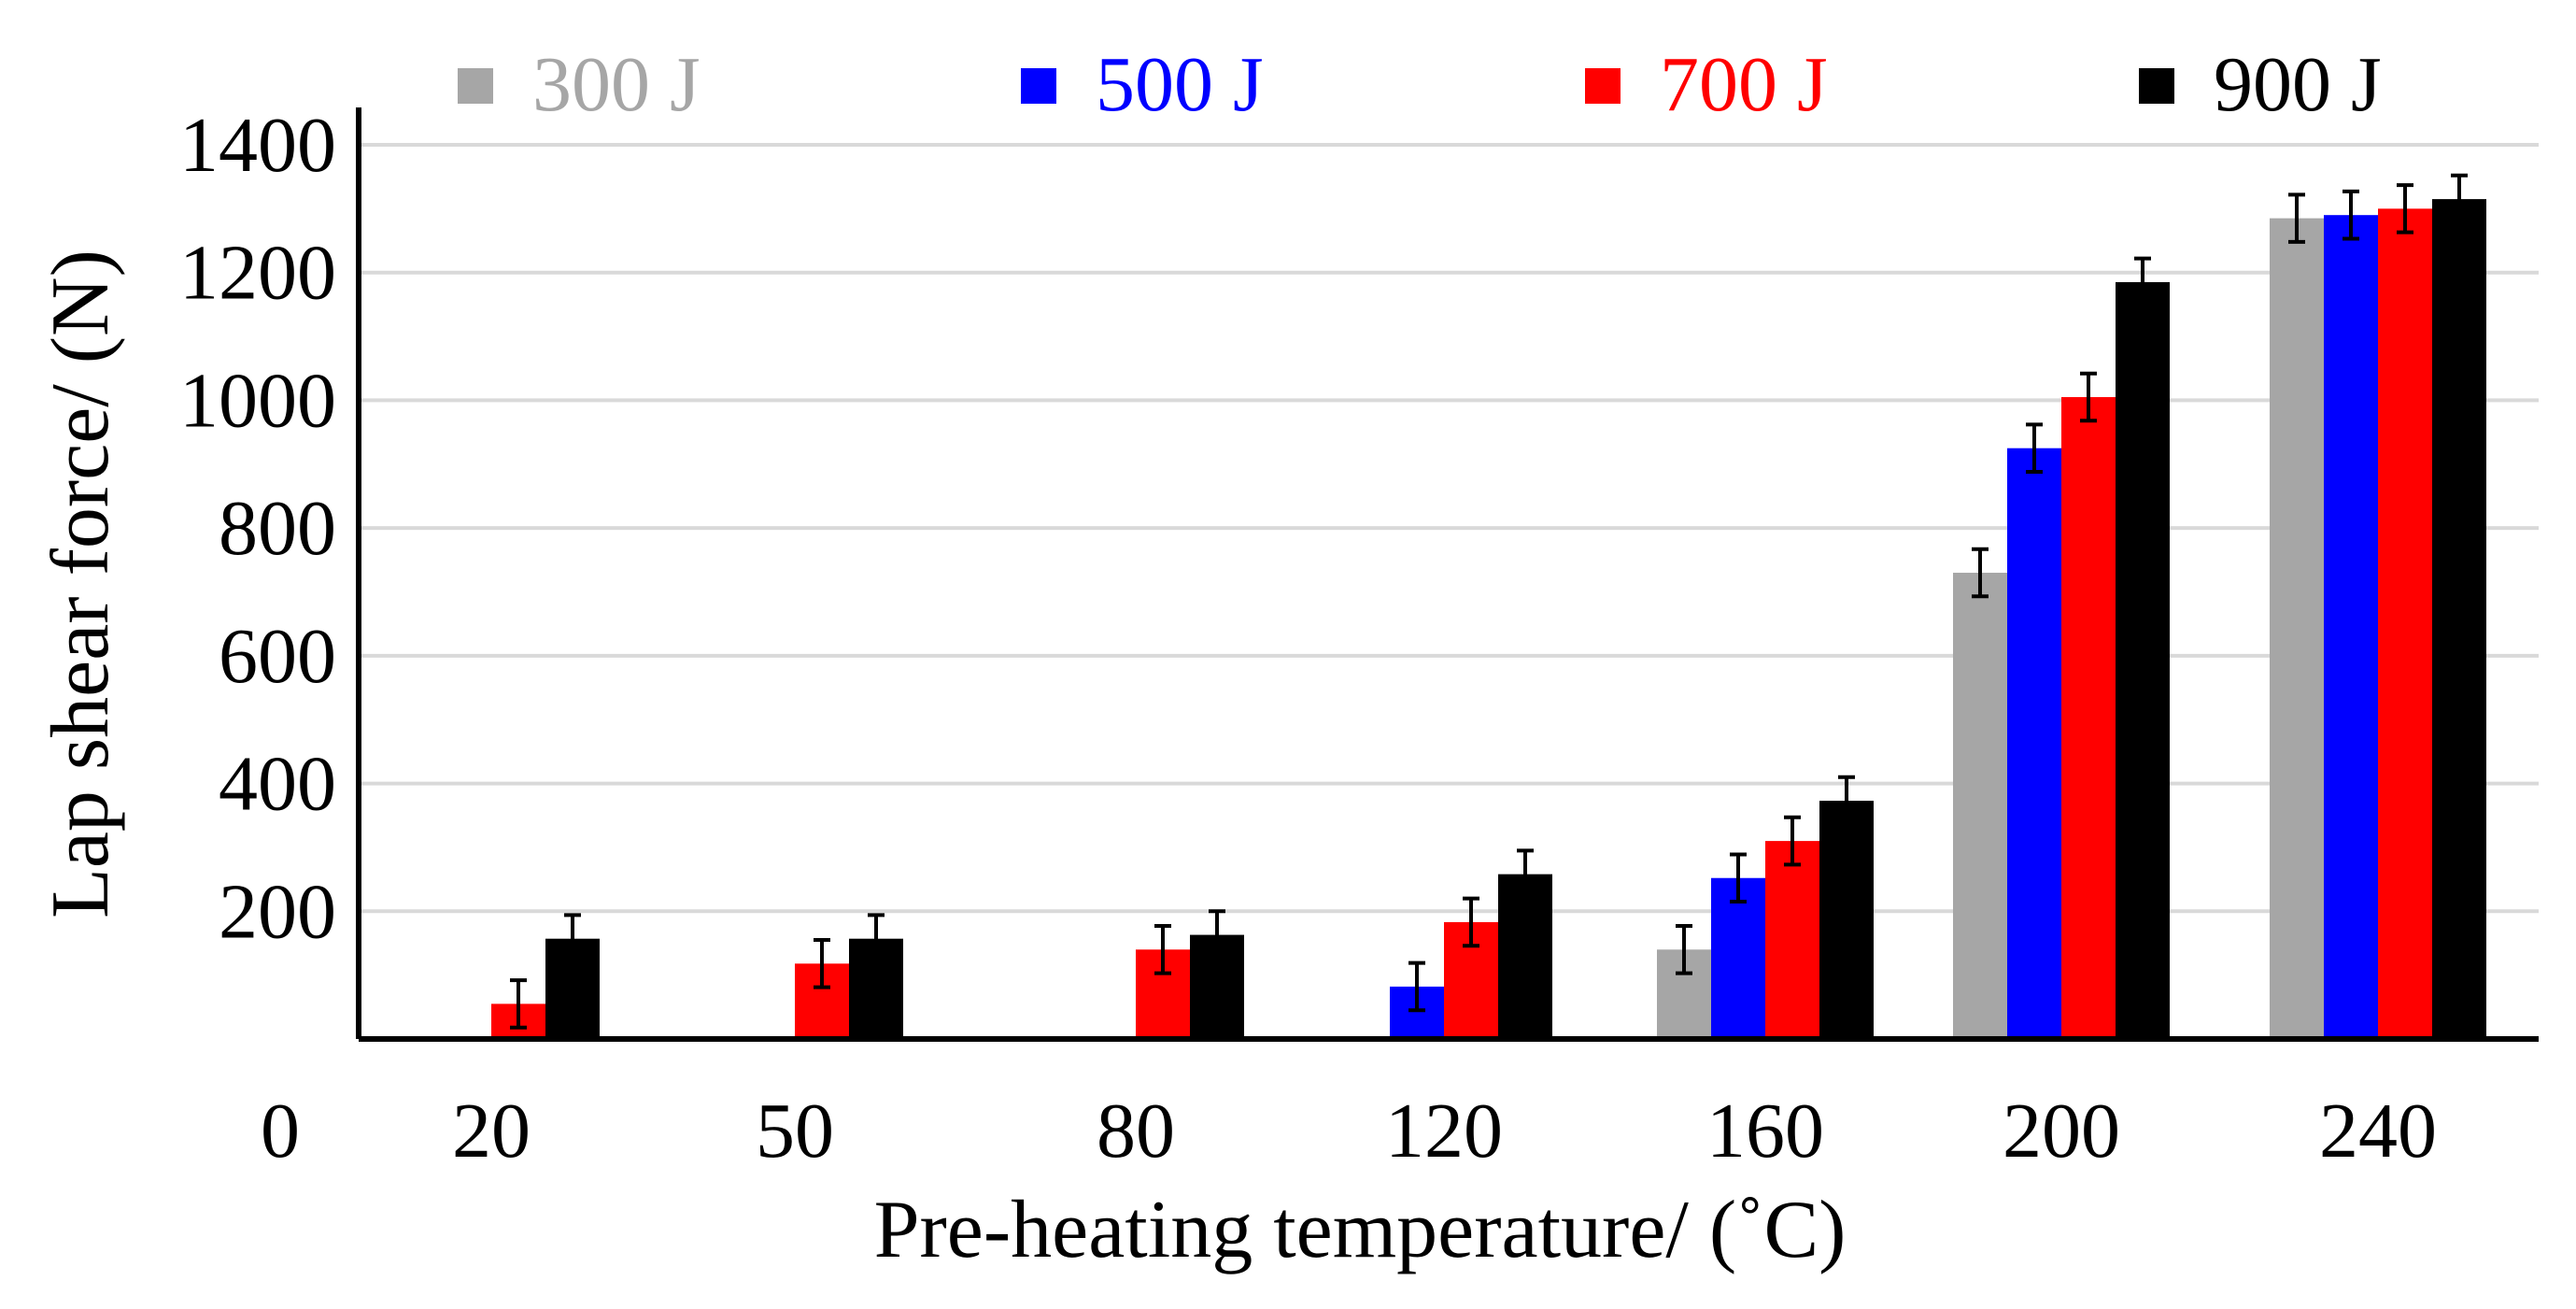  What do you see at coordinates (1765, 1131) in the screenshot?
I see `x-tick-label: 160` at bounding box center [1765, 1131].